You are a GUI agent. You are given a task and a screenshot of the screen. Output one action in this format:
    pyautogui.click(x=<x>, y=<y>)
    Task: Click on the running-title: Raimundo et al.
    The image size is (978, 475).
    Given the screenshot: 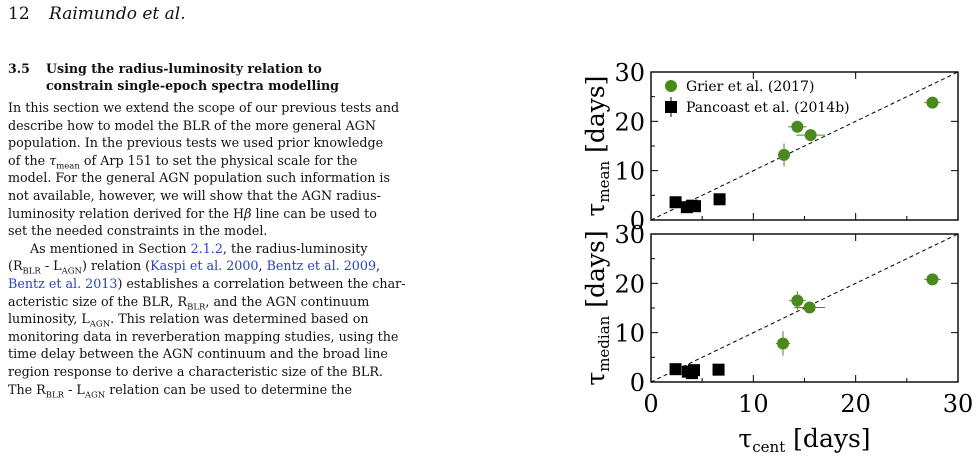 What is the action you would take?
    pyautogui.click(x=117, y=14)
    